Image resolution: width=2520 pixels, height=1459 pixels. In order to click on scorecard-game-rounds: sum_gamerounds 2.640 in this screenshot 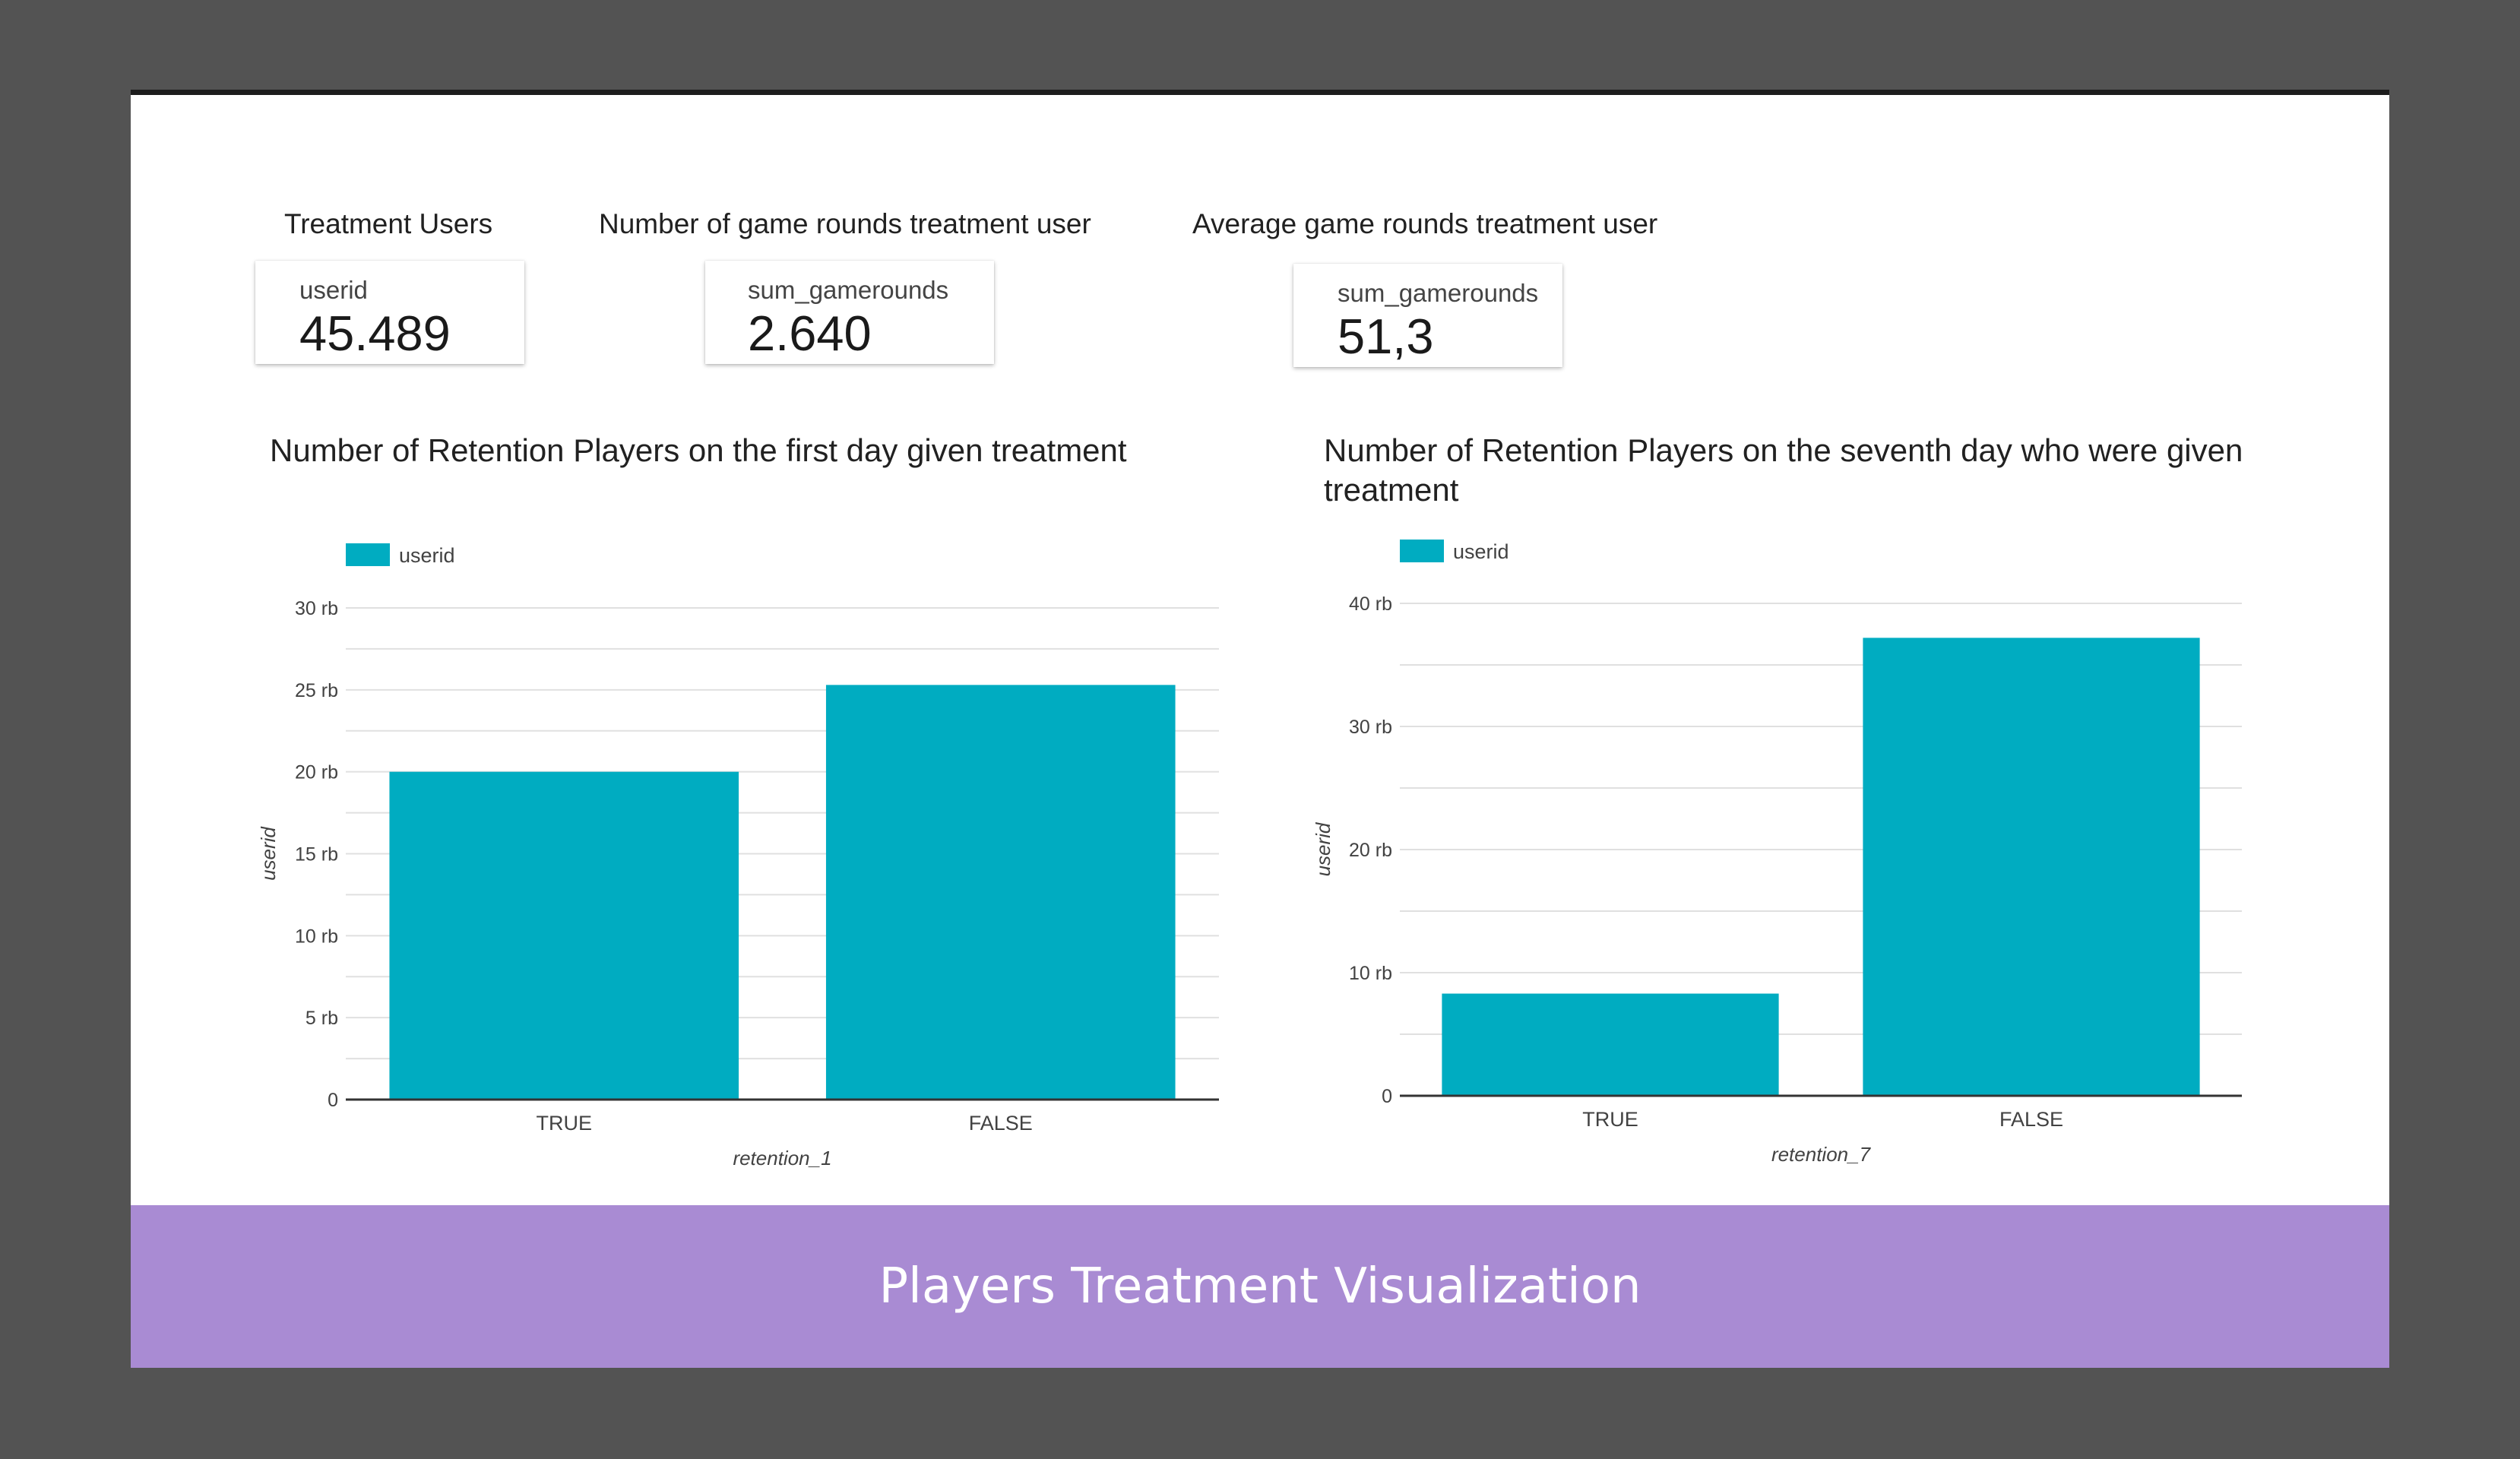, I will do `click(849, 312)`.